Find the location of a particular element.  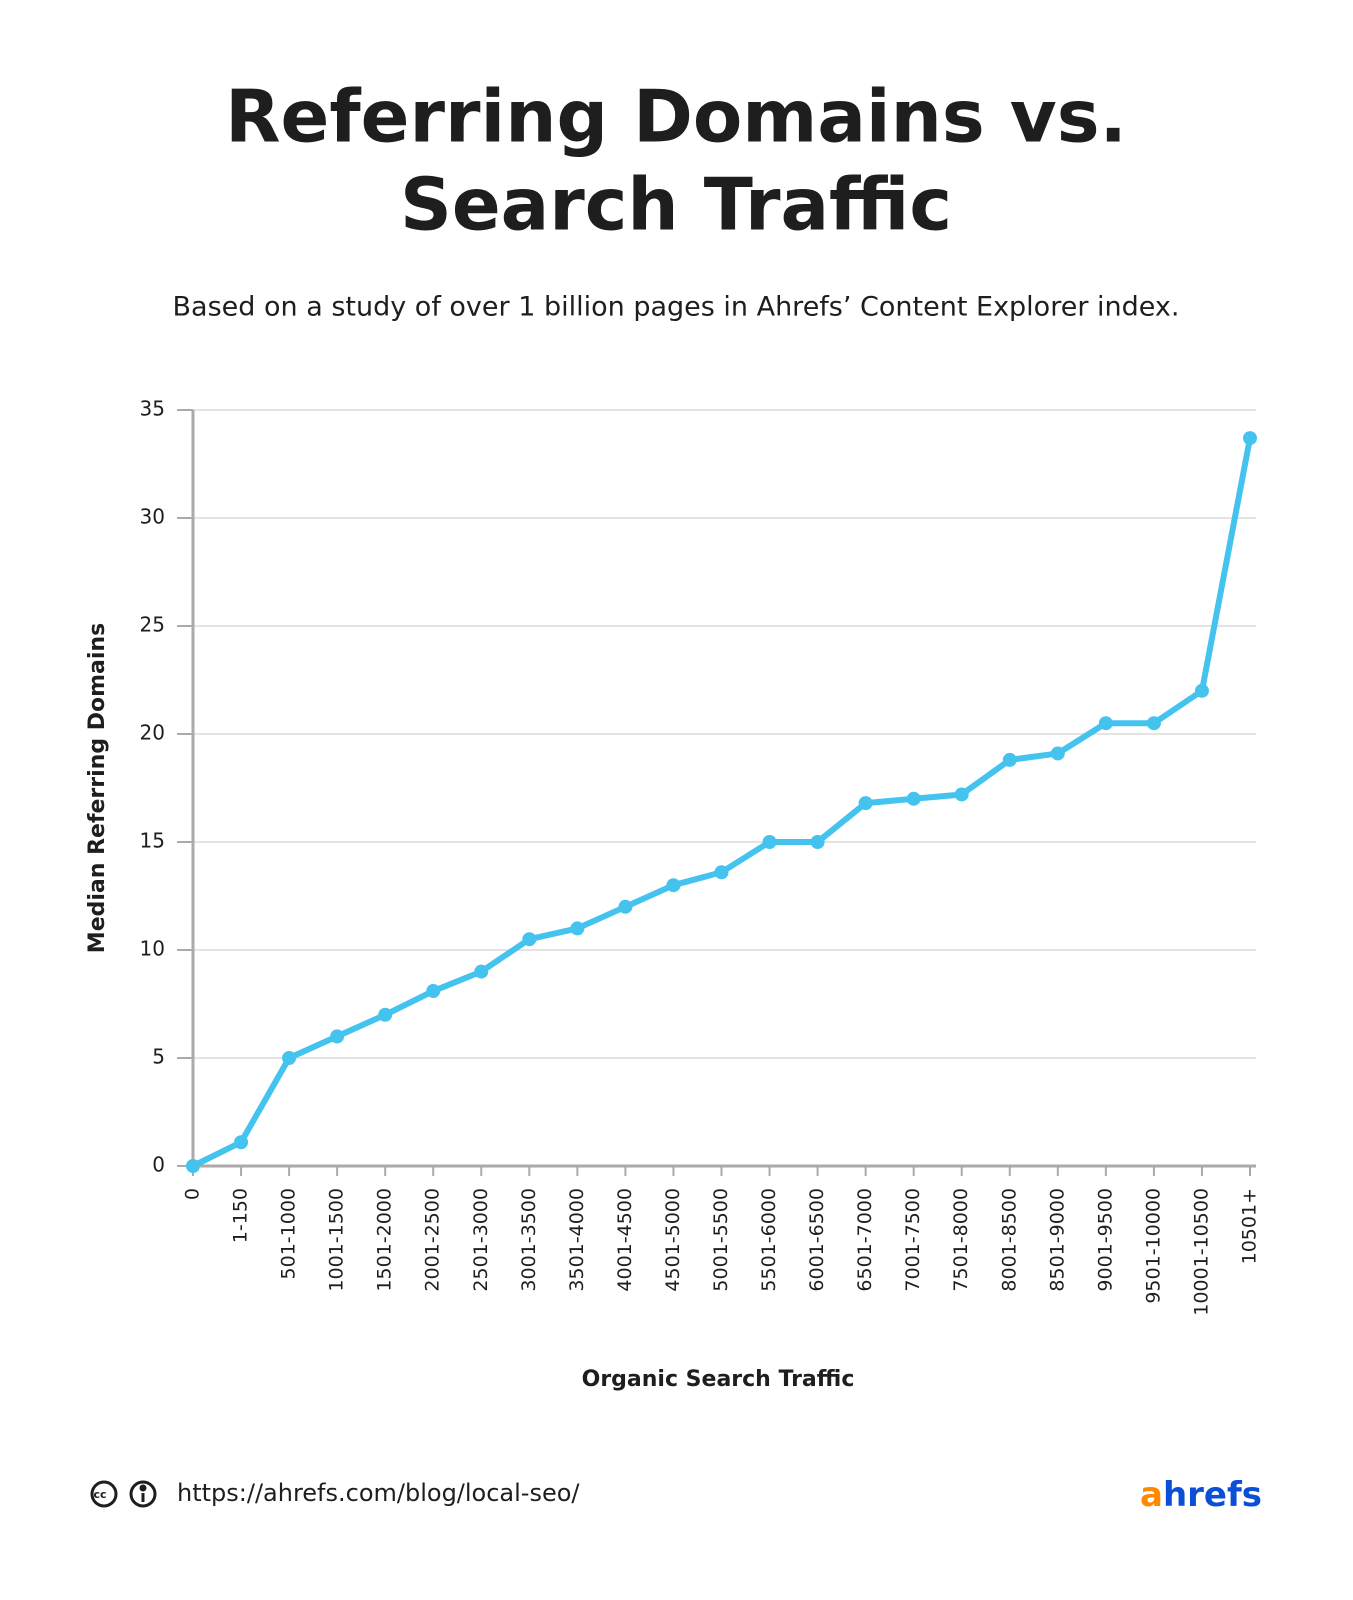

x-tick-label: 5001-5500 is located at coordinates (721, 1240).